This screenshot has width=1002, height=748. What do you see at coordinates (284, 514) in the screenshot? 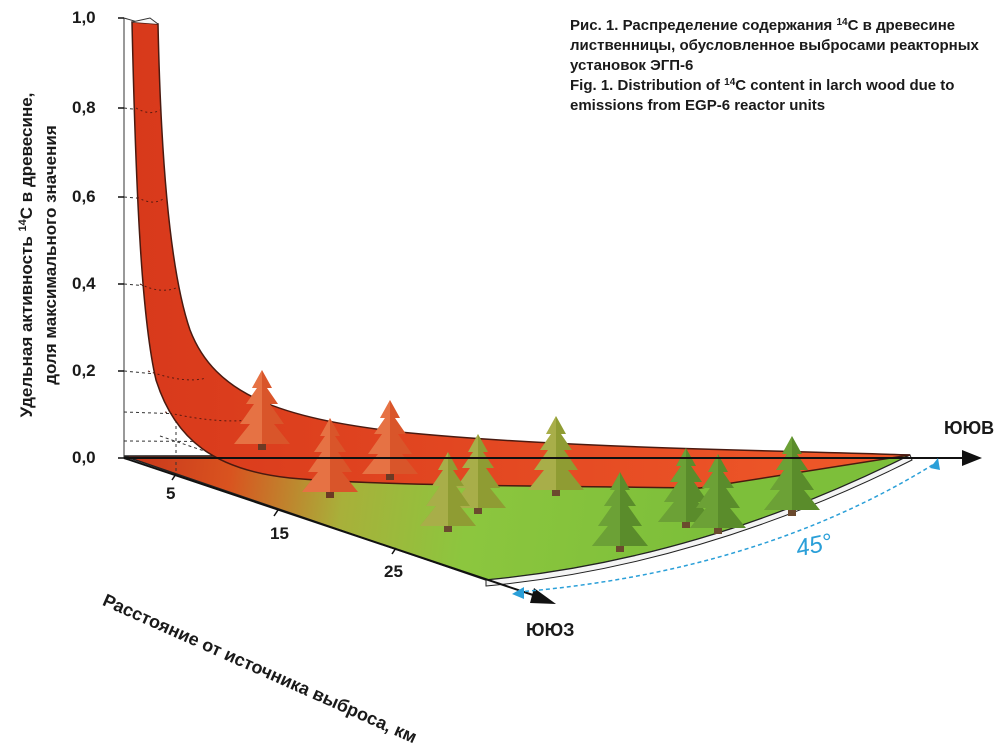
I see `x-ticks` at bounding box center [284, 514].